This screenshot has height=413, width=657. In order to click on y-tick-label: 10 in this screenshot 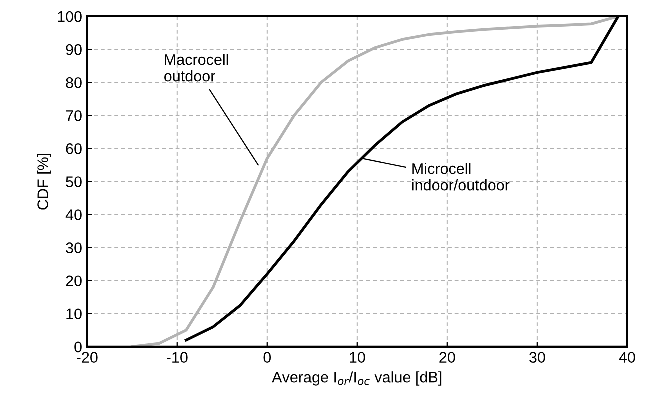, I will do `click(74, 314)`.